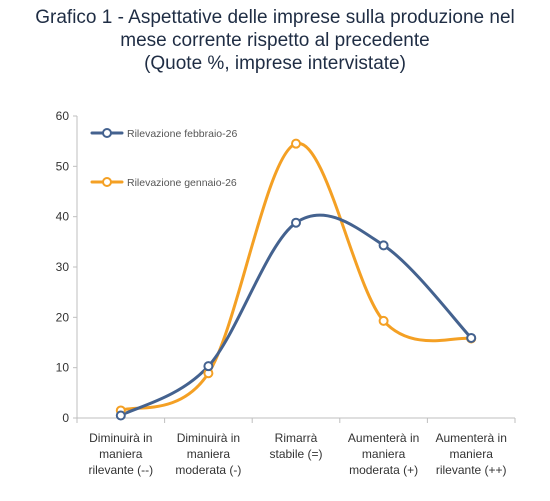 The image size is (550, 501). What do you see at coordinates (65, 418) in the screenshot?
I see `y-tick-label: 0` at bounding box center [65, 418].